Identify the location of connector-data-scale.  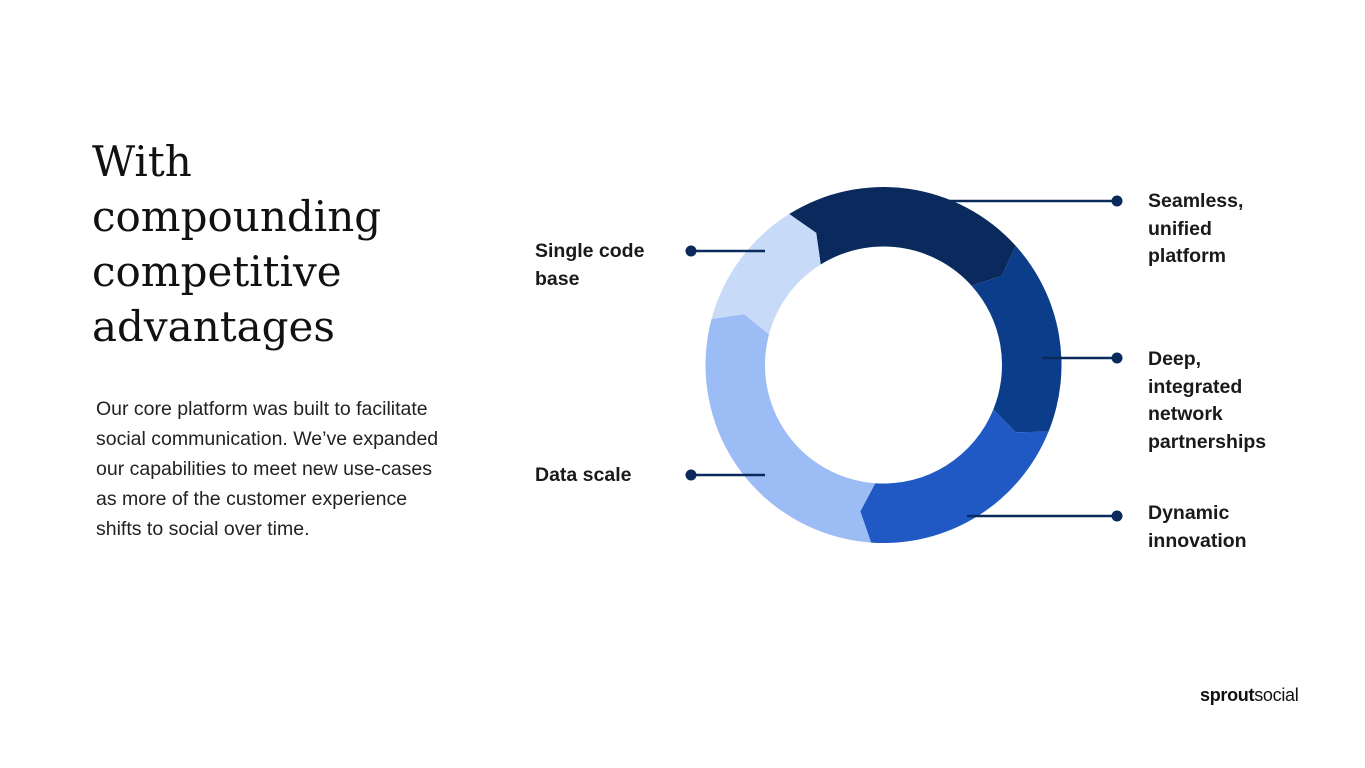
(725, 475).